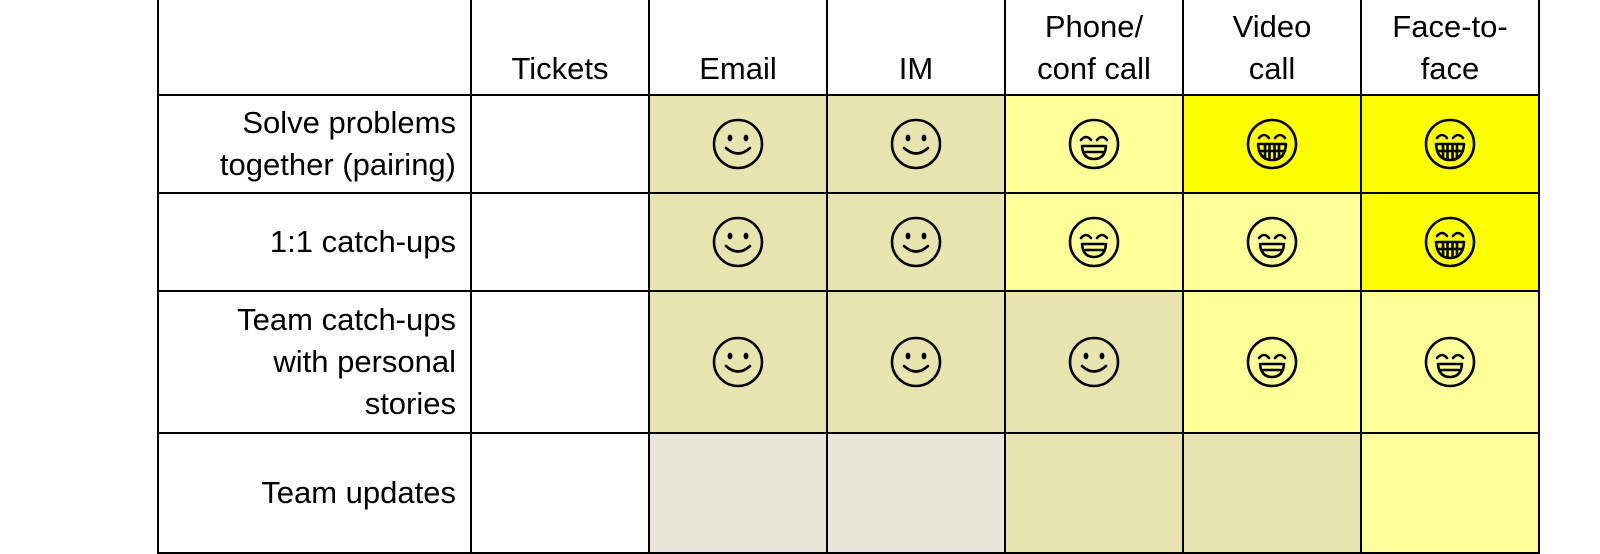 The height and width of the screenshot is (554, 1600). What do you see at coordinates (560, 68) in the screenshot?
I see `column-header-label: Tickets` at bounding box center [560, 68].